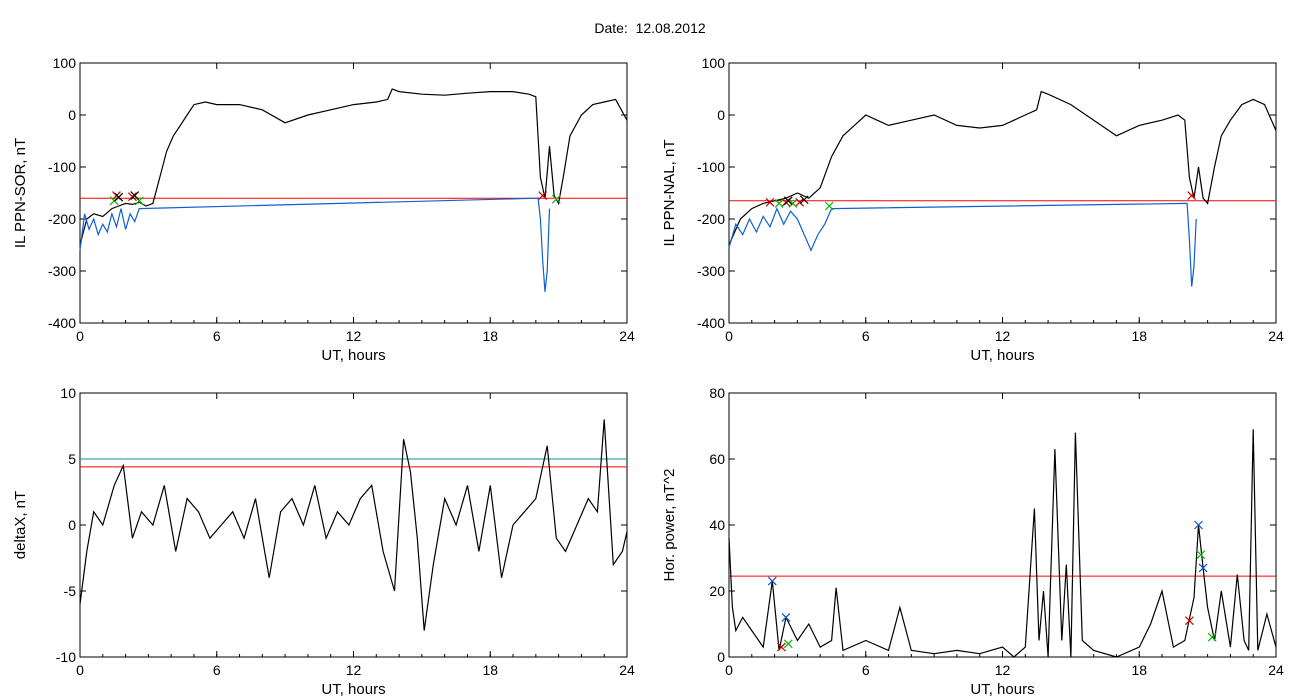  Describe the element at coordinates (72, 459) in the screenshot. I see `y-tick-label: 5` at that location.